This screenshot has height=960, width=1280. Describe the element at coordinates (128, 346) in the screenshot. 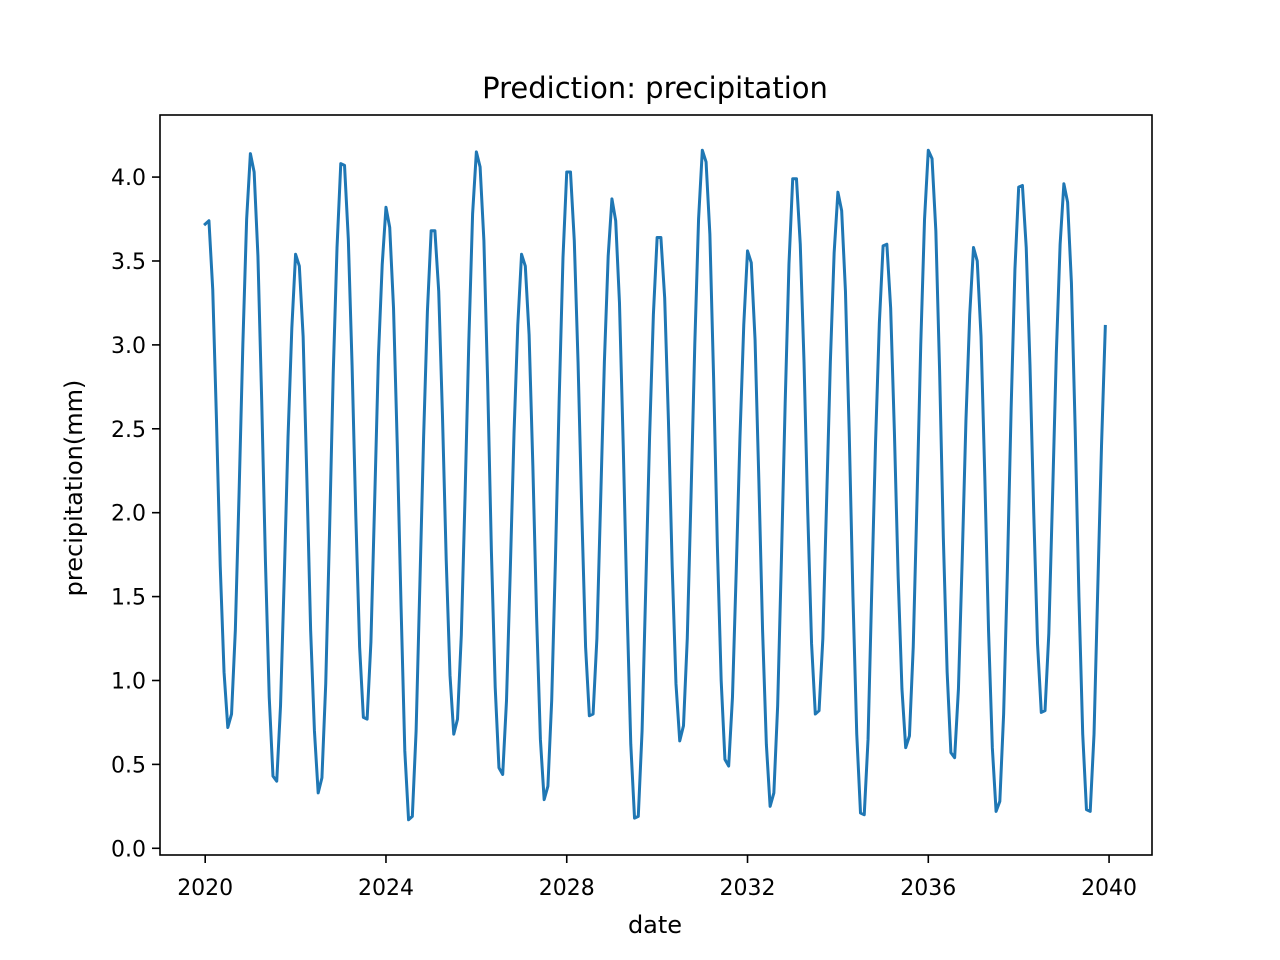

I see `y-tick-label: 3.0` at that location.